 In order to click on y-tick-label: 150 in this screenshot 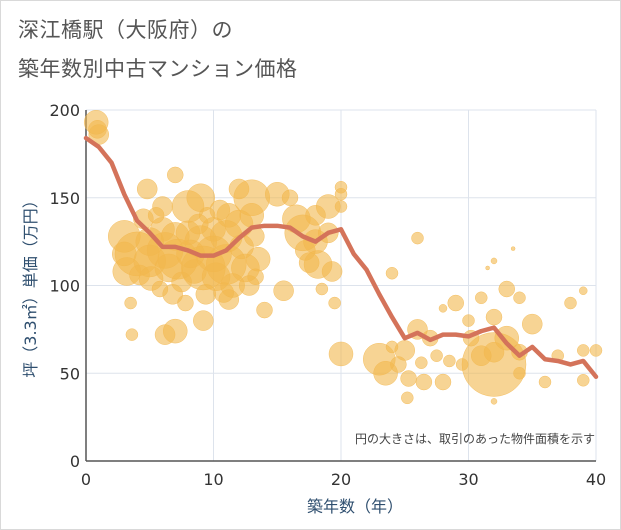, I will do `click(64, 198)`.